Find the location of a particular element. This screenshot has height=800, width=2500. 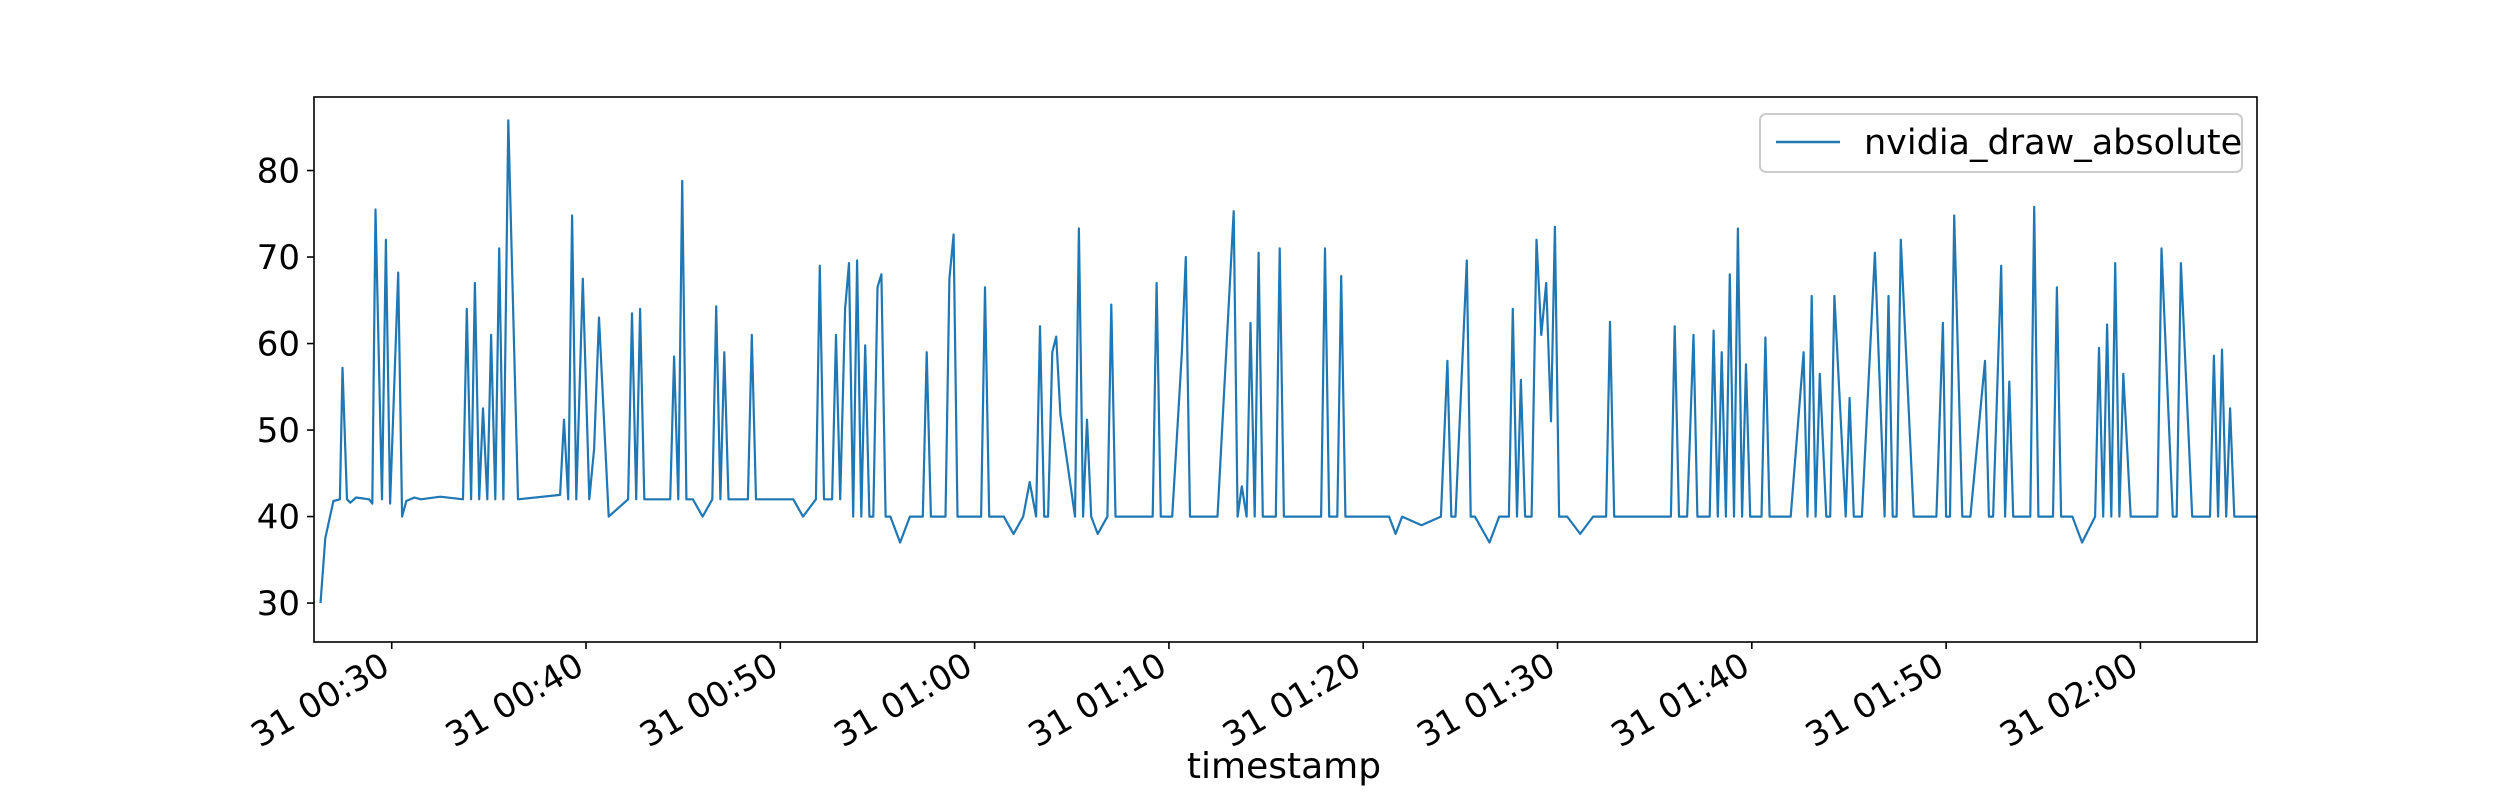

legend: nvidia_draw_absolute is located at coordinates (2001, 143).